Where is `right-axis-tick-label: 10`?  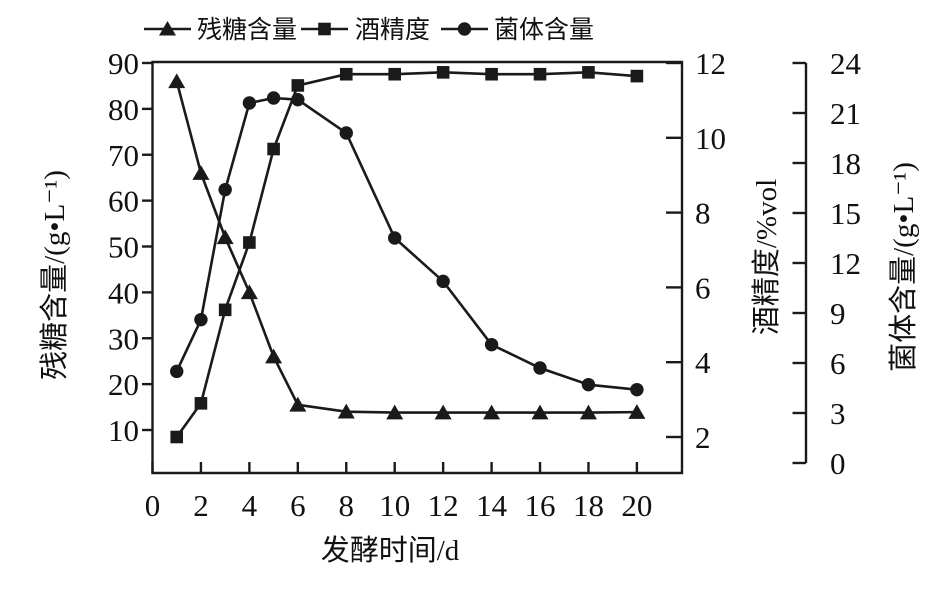
right-axis-tick-label: 10 is located at coordinates (710, 138).